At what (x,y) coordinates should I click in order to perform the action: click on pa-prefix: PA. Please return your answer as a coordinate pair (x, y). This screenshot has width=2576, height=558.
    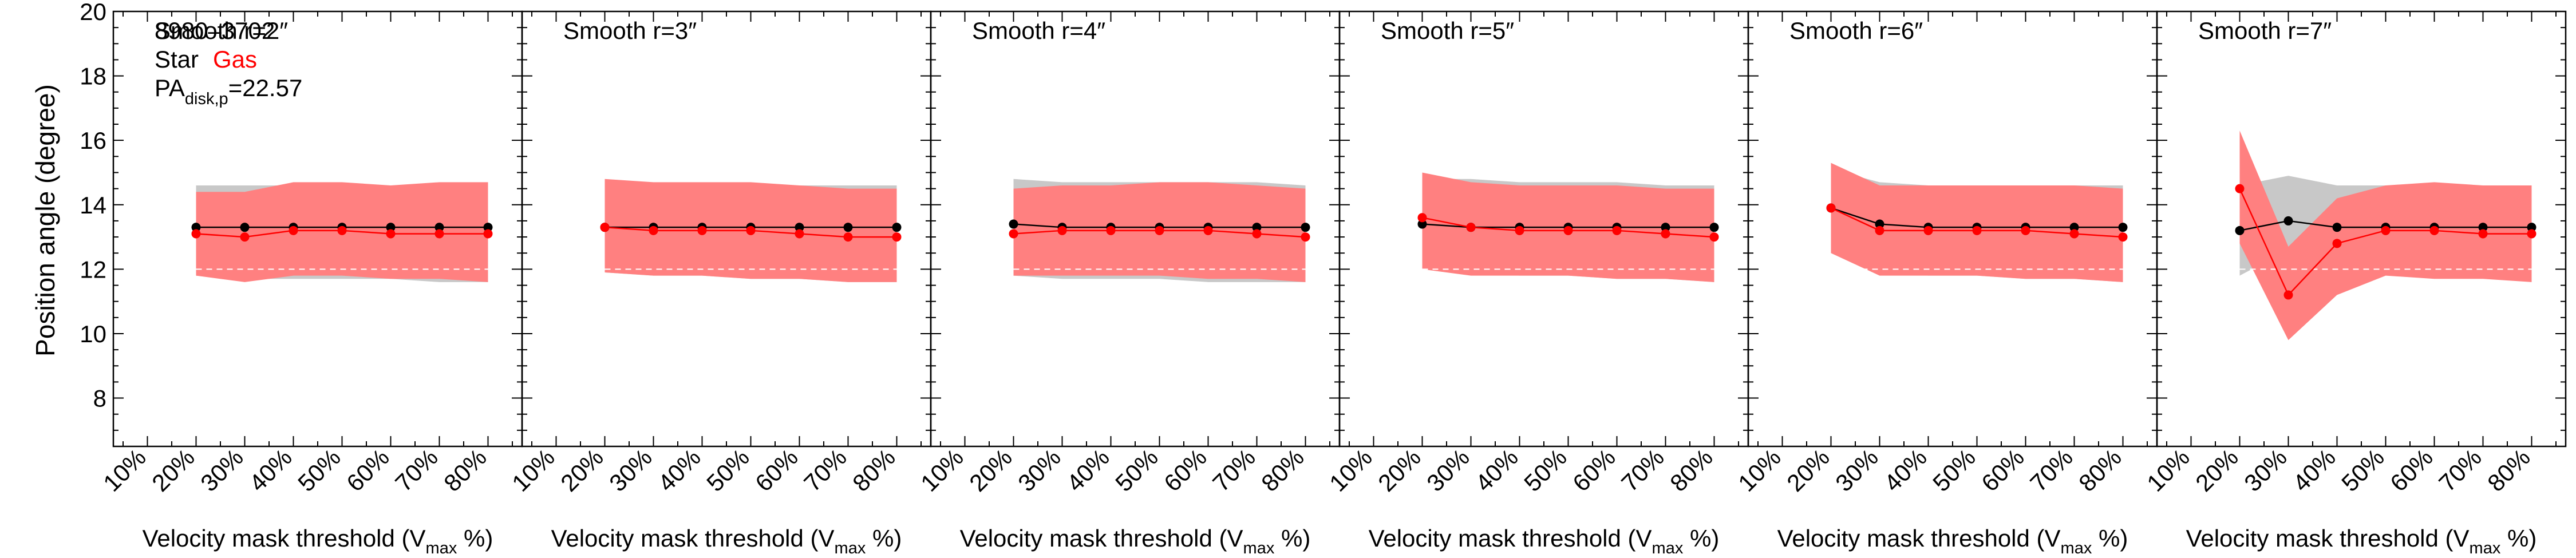
    Looking at the image, I should click on (170, 87).